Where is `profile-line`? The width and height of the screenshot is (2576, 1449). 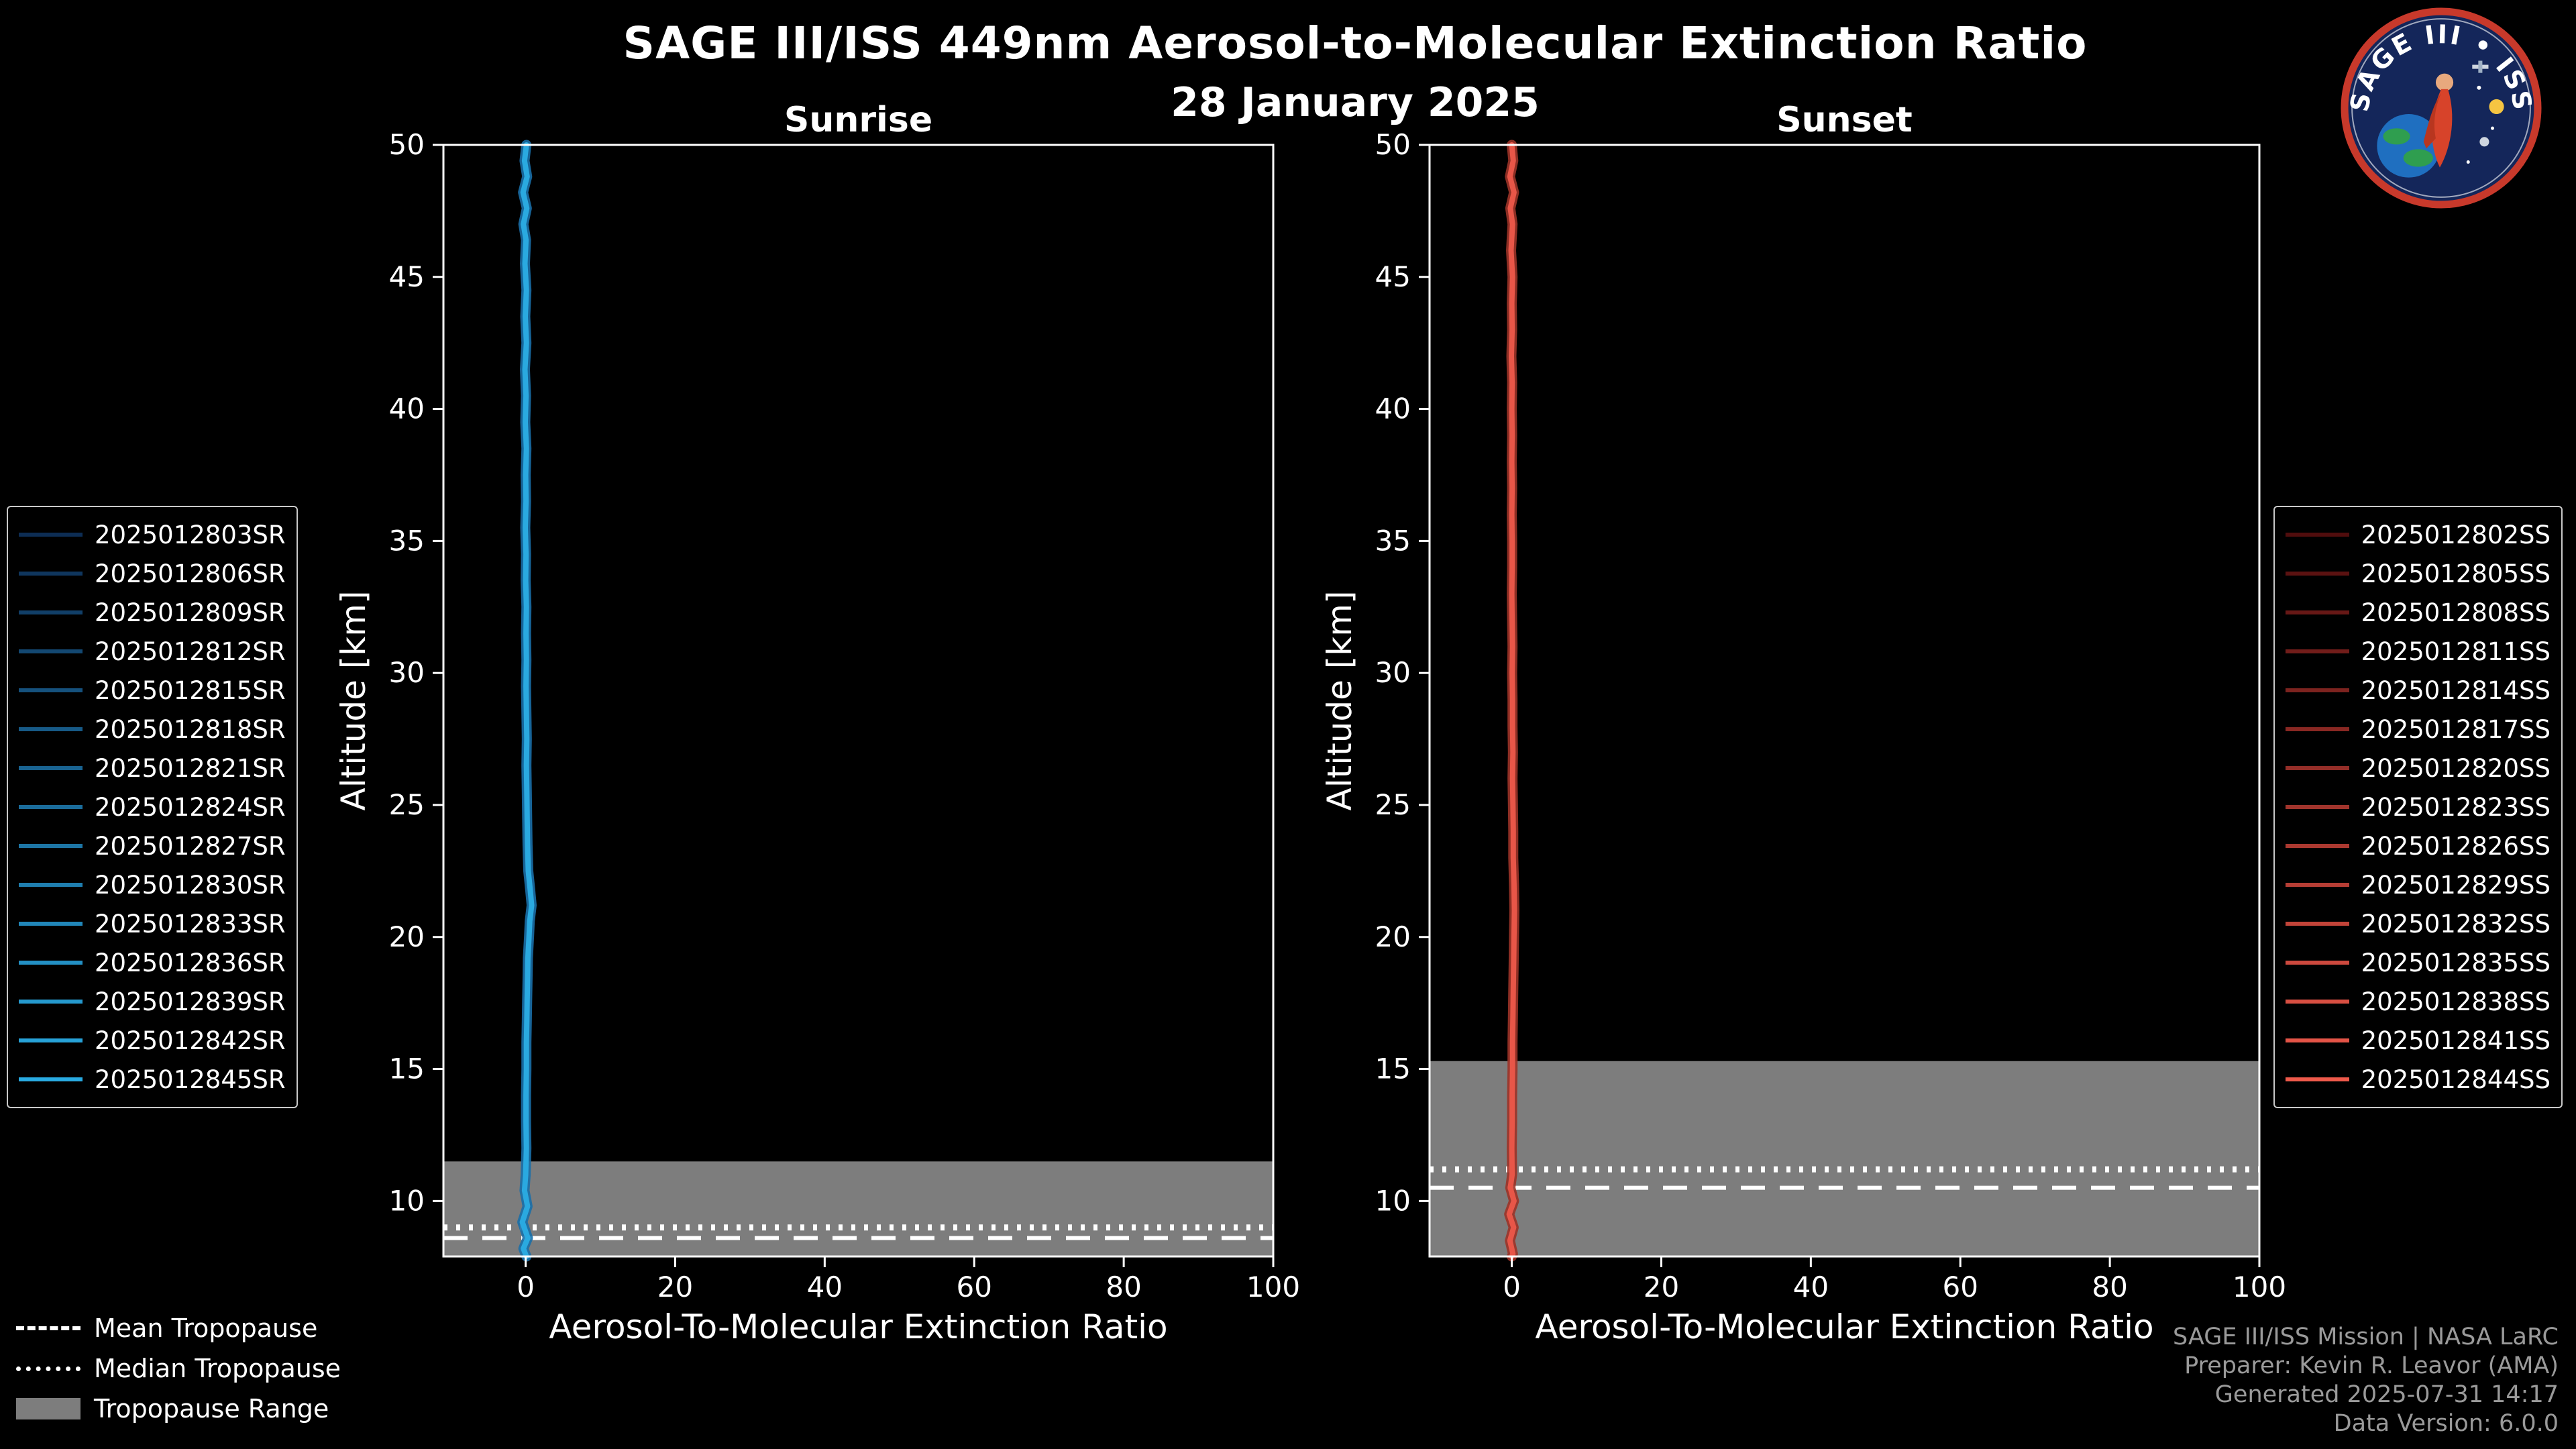 profile-line is located at coordinates (527, 700).